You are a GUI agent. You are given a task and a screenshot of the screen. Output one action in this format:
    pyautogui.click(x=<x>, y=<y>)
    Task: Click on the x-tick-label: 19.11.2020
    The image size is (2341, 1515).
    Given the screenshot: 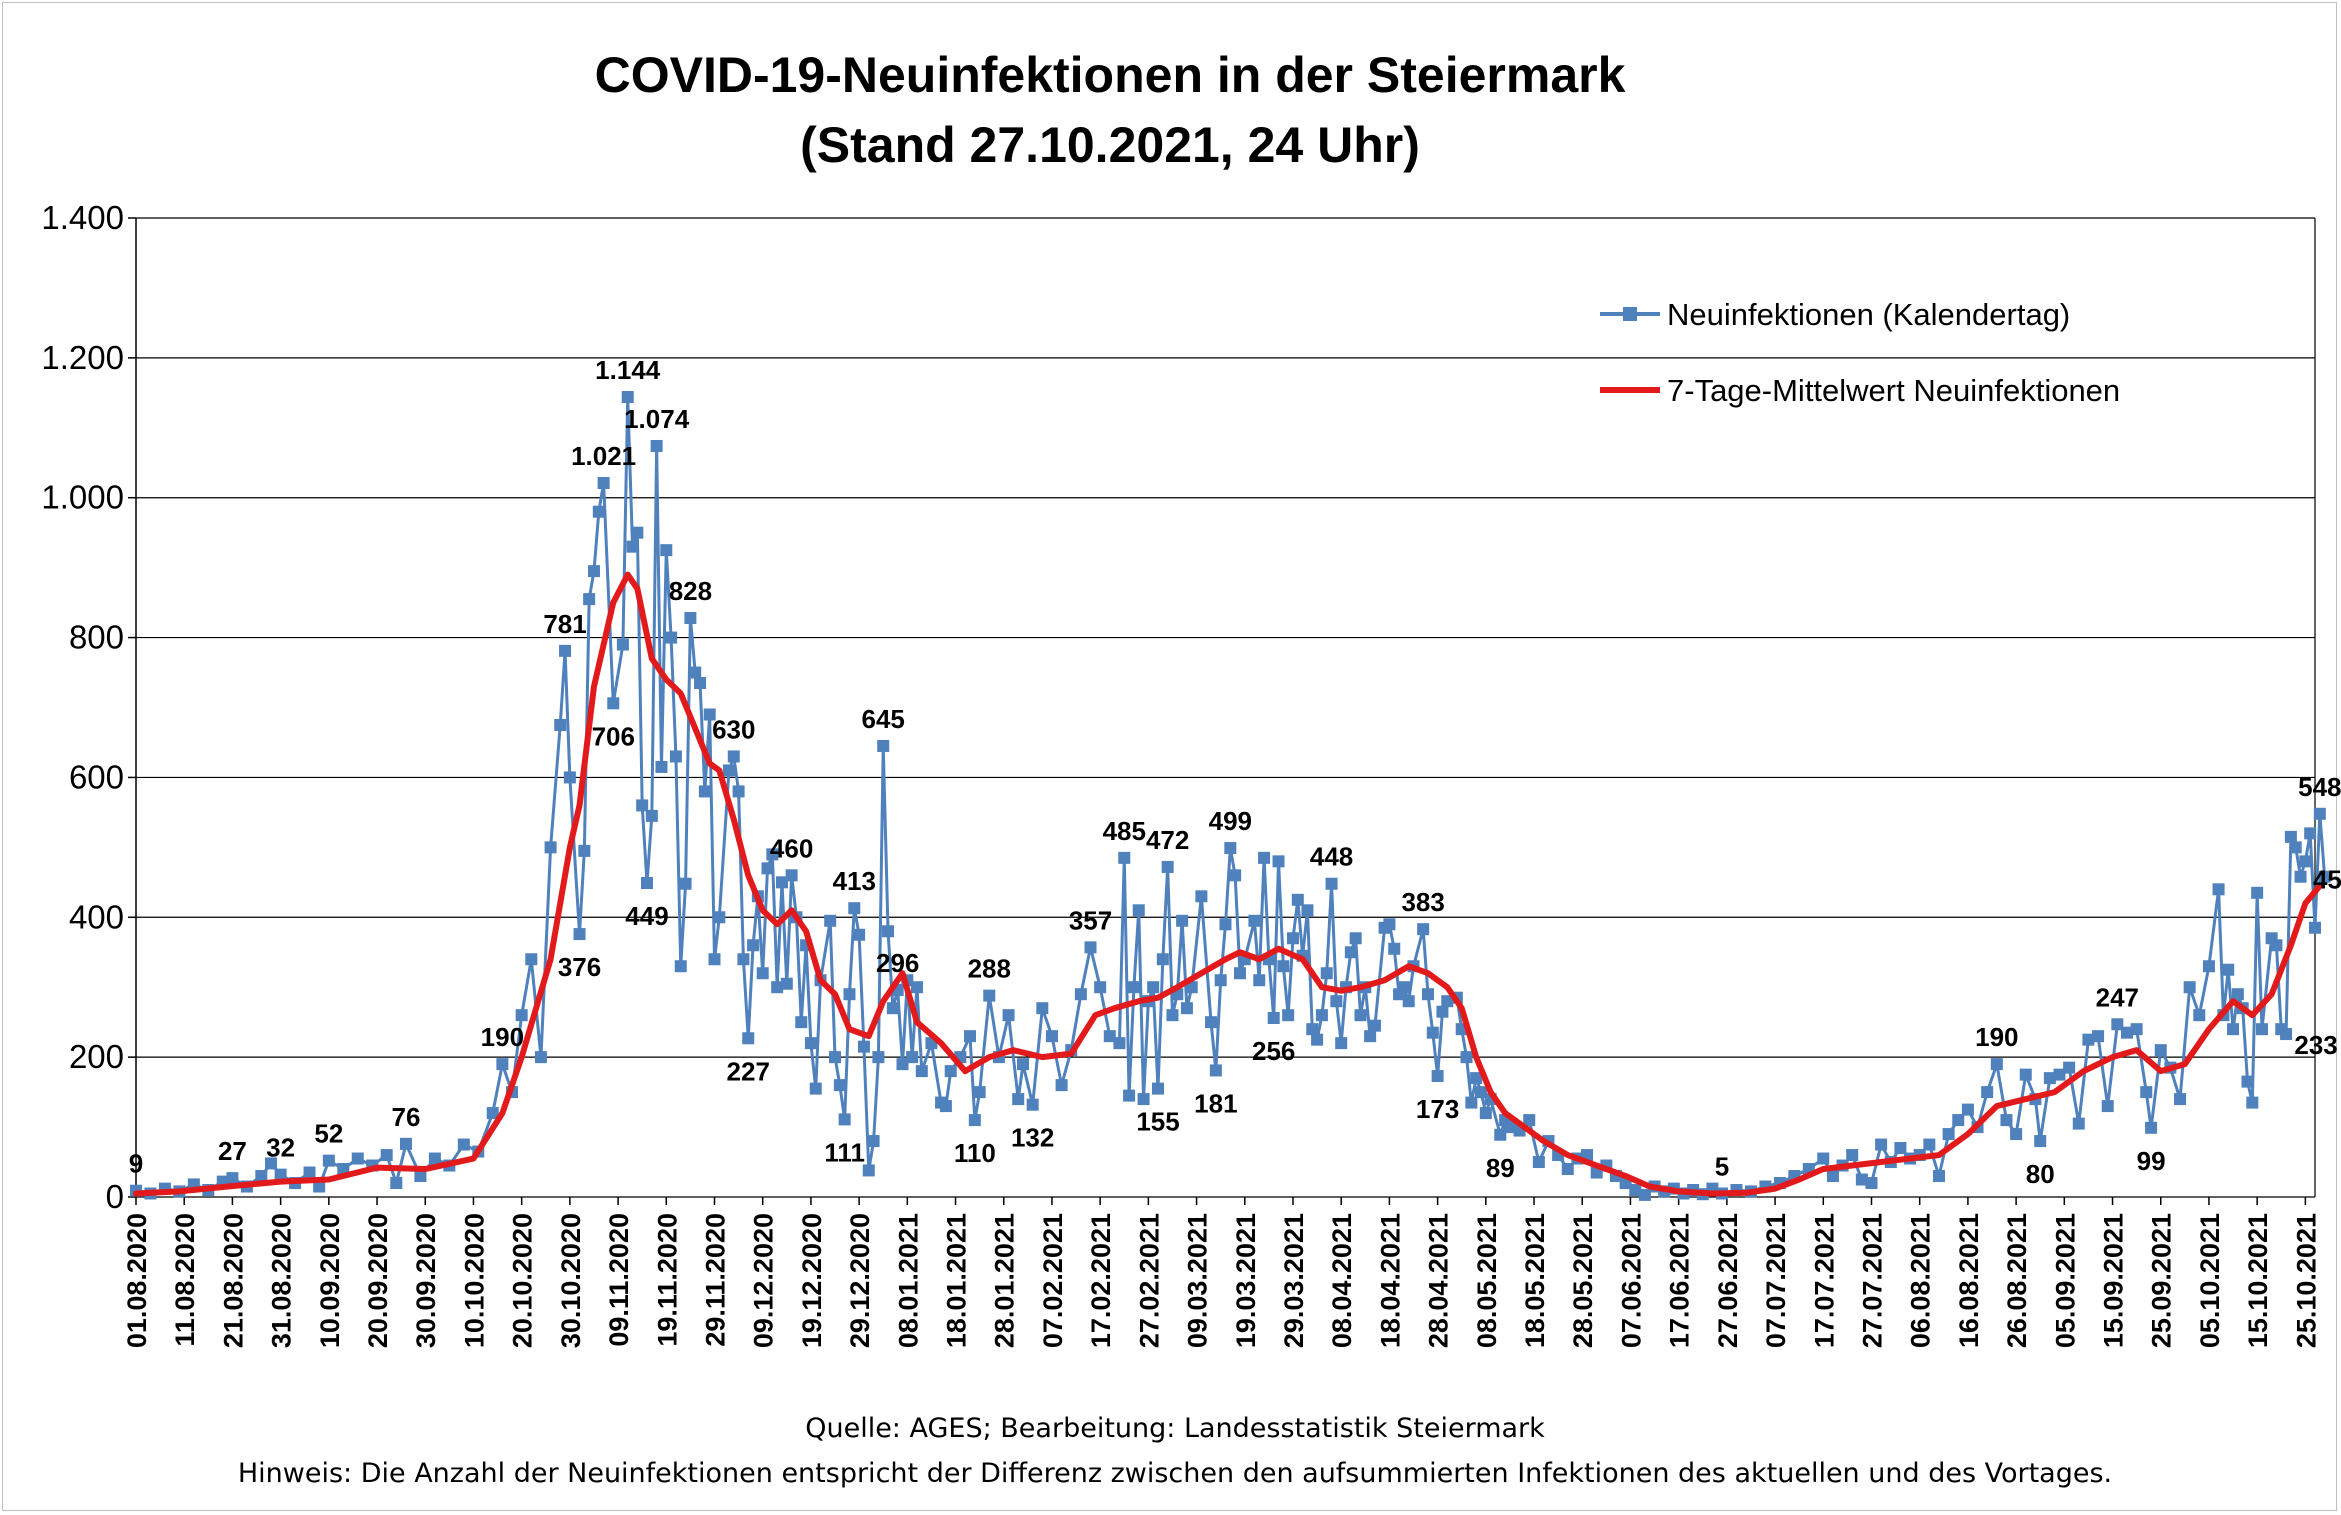 What is the action you would take?
    pyautogui.click(x=667, y=1280)
    